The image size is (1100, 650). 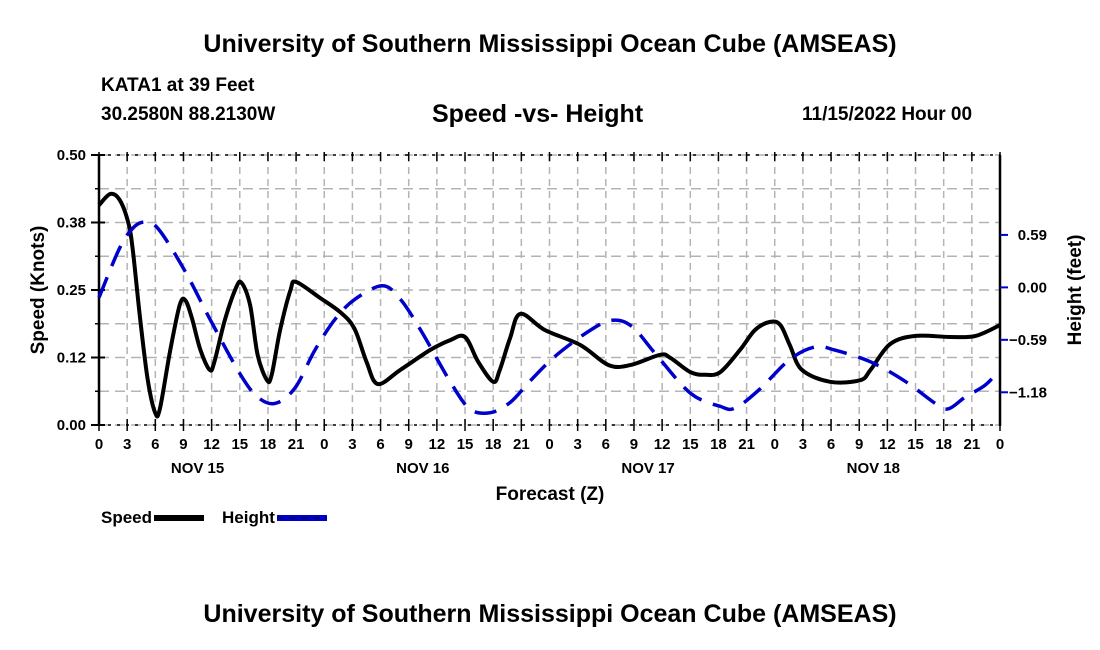 I want to click on legend: Speed Height, so click(x=223, y=518).